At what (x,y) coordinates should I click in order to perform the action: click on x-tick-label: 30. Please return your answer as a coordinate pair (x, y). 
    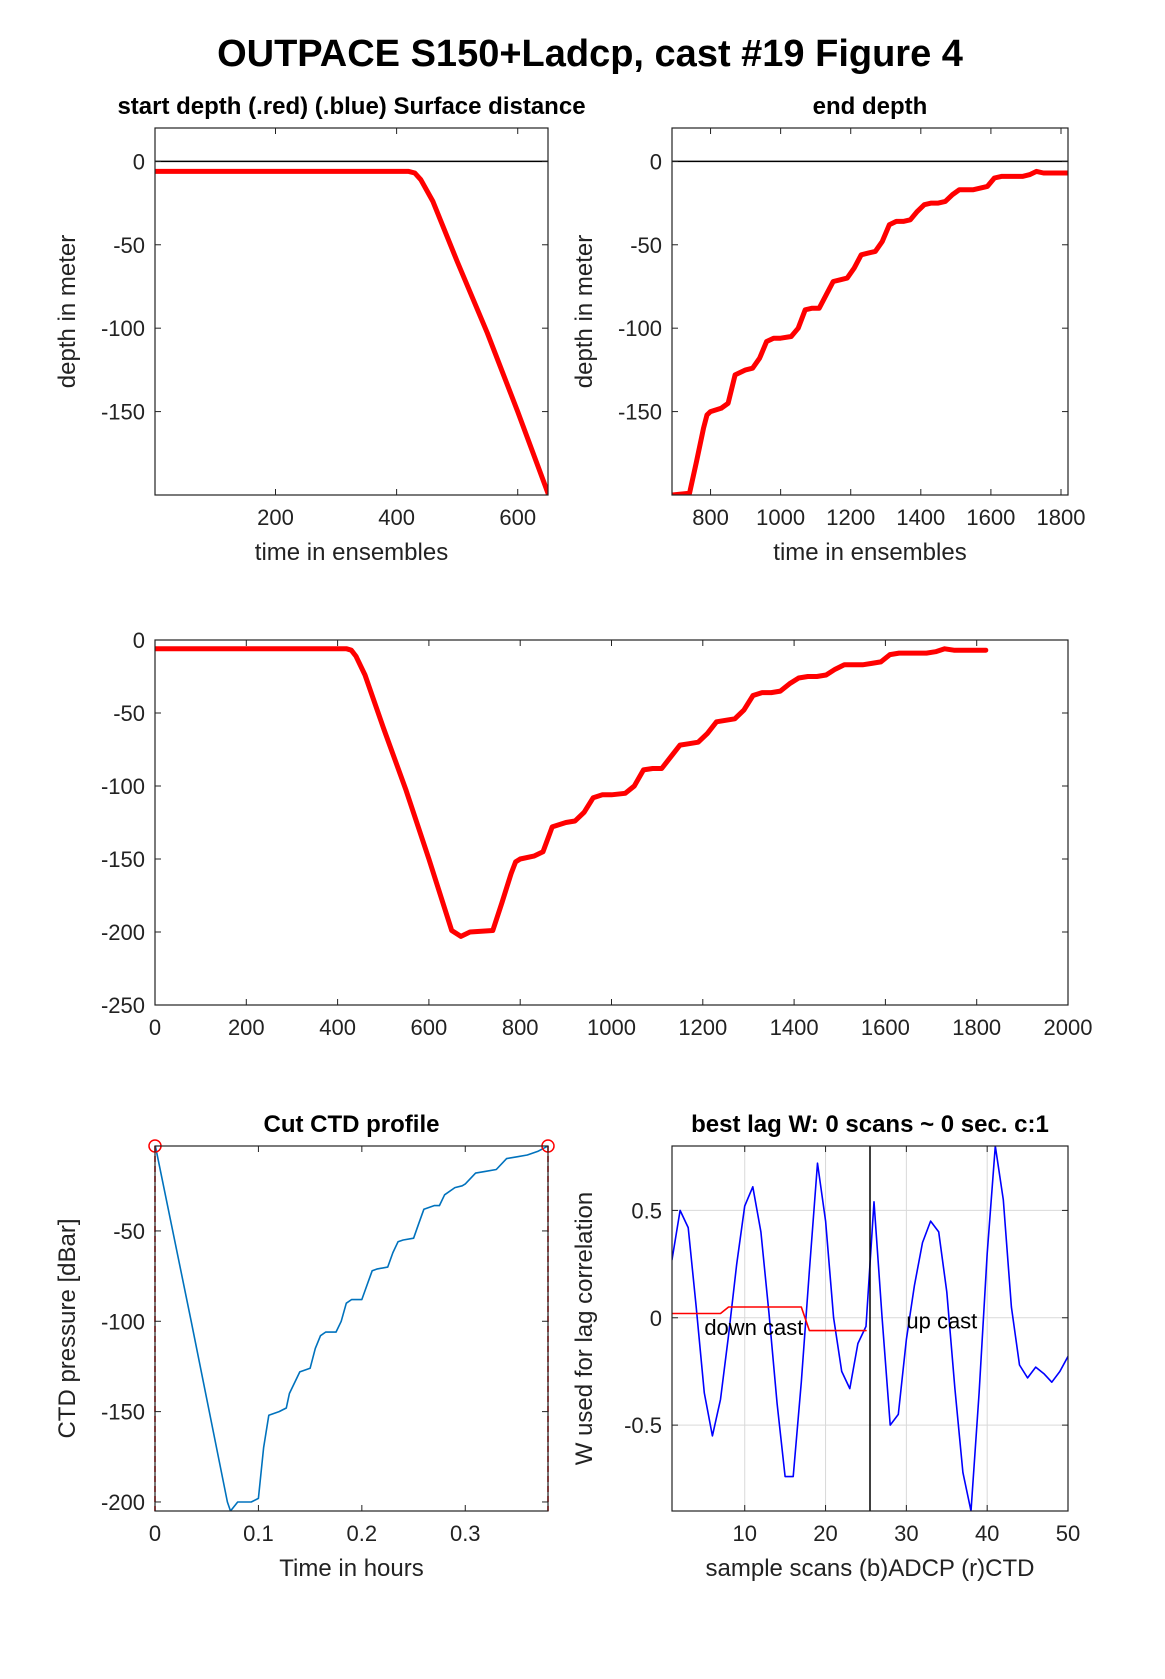
    Looking at the image, I should click on (906, 1533).